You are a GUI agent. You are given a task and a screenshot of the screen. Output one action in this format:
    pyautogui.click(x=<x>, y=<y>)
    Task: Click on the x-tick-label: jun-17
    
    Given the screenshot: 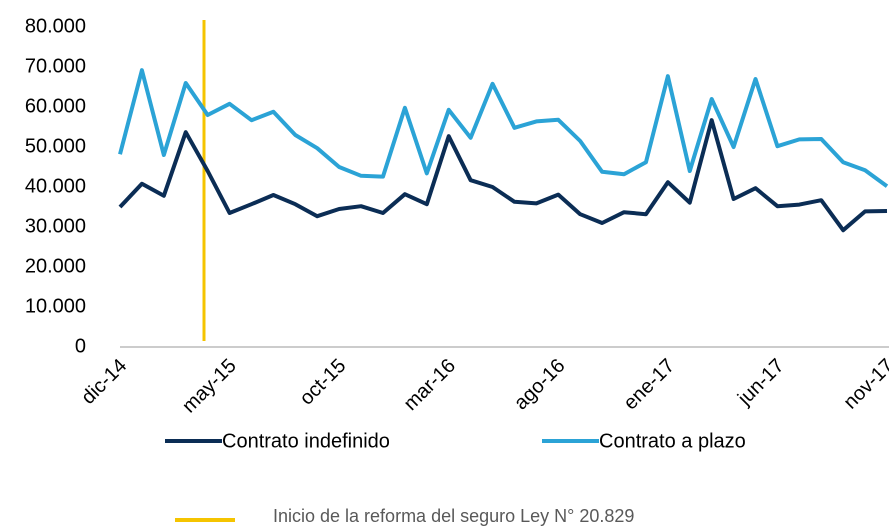 What is the action you would take?
    pyautogui.click(x=761, y=383)
    